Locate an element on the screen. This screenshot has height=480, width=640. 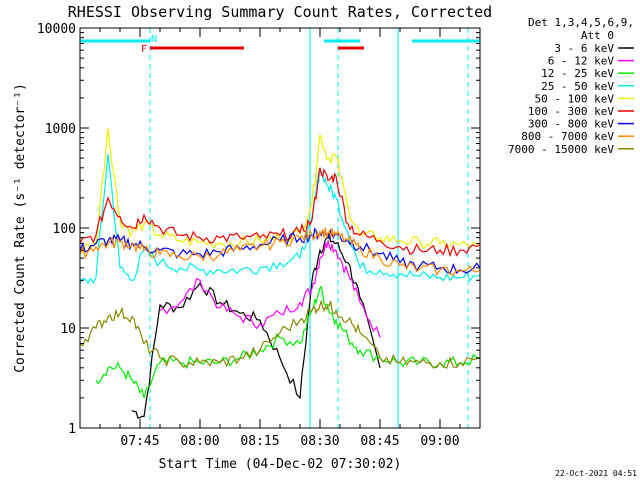
legend-label: 50 - 100 keV is located at coordinates (575, 98).